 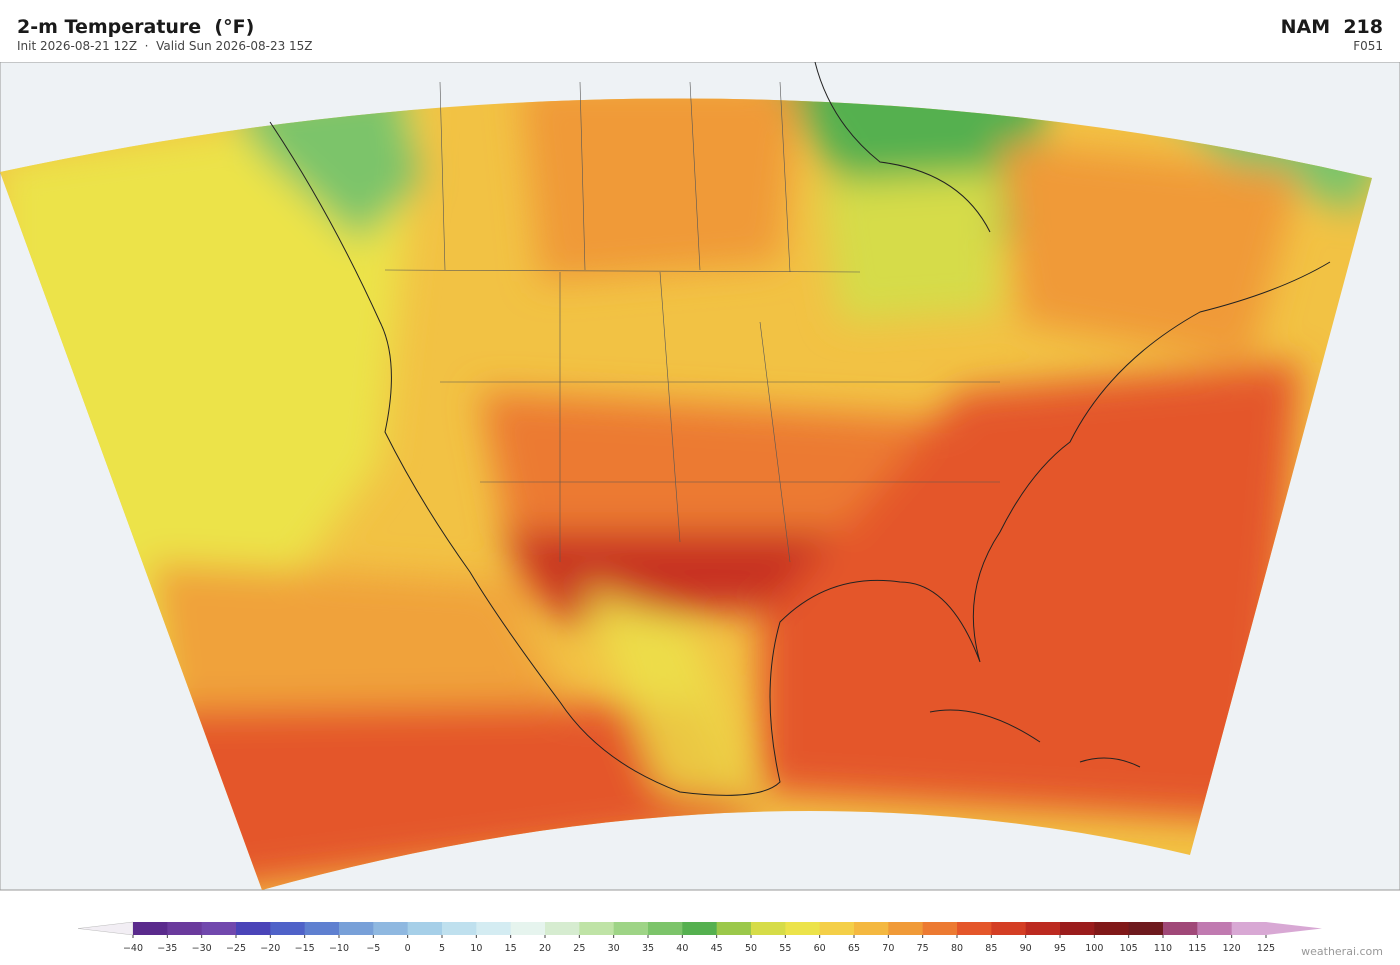 I want to click on colorbar-tick-label: 110, so click(x=1163, y=948).